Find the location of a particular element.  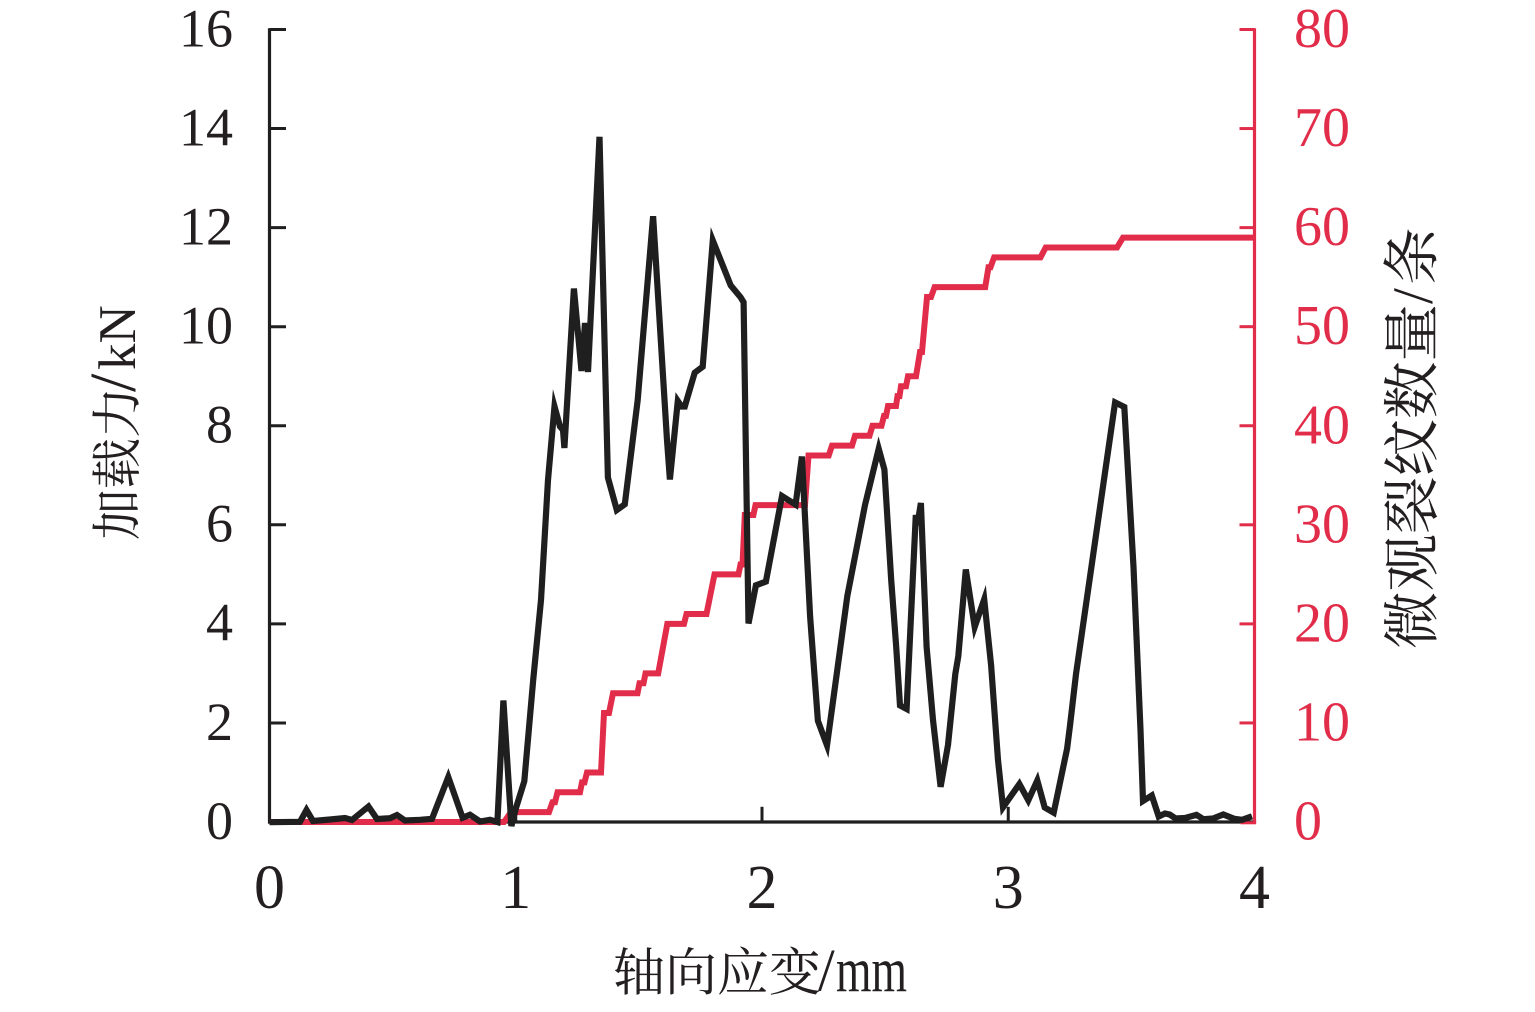

svg-text: 8 is located at coordinates (219, 425).